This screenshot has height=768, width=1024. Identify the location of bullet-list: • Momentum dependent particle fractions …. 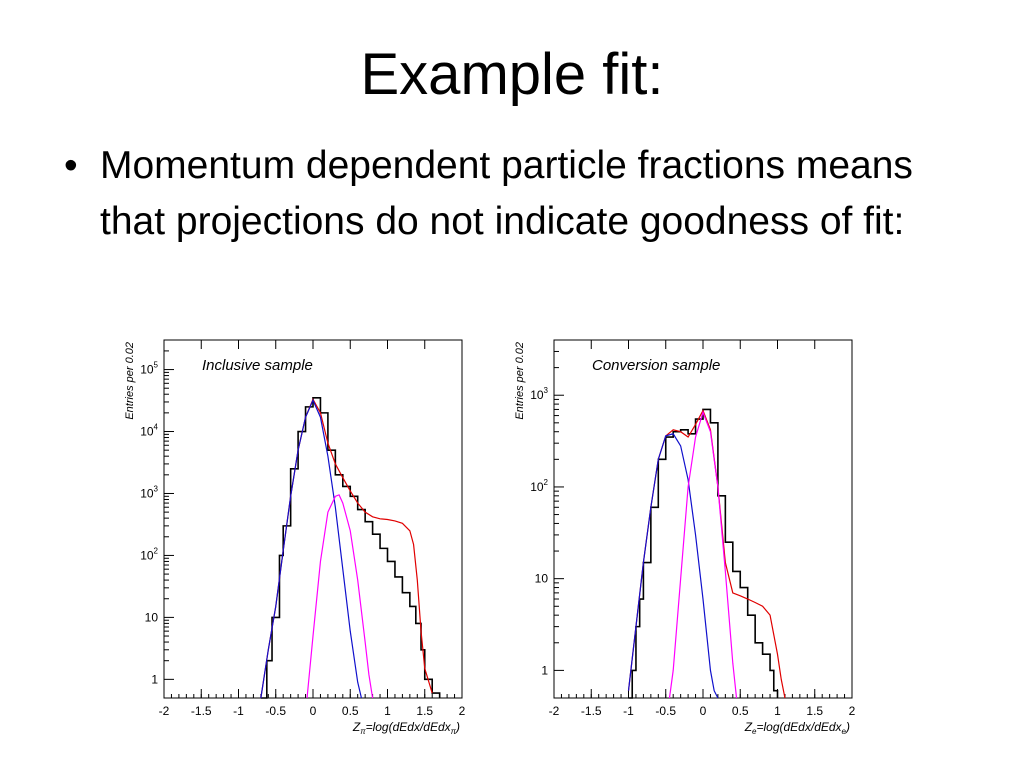
(510, 194).